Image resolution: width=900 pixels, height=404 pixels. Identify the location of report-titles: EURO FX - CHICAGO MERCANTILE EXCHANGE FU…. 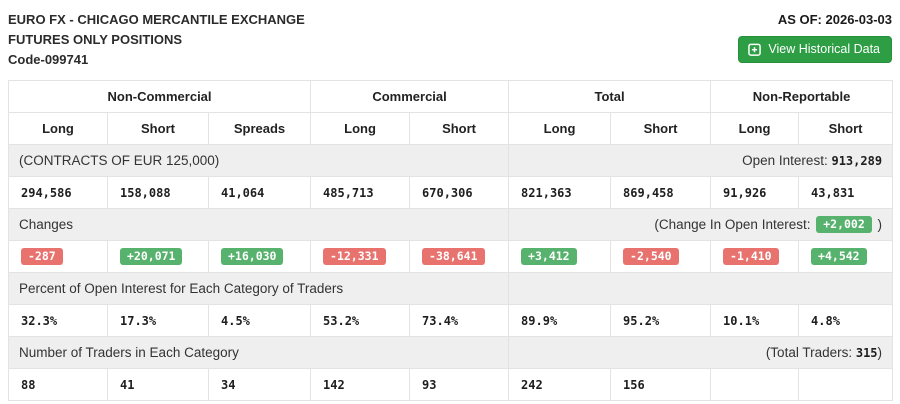
(156, 40).